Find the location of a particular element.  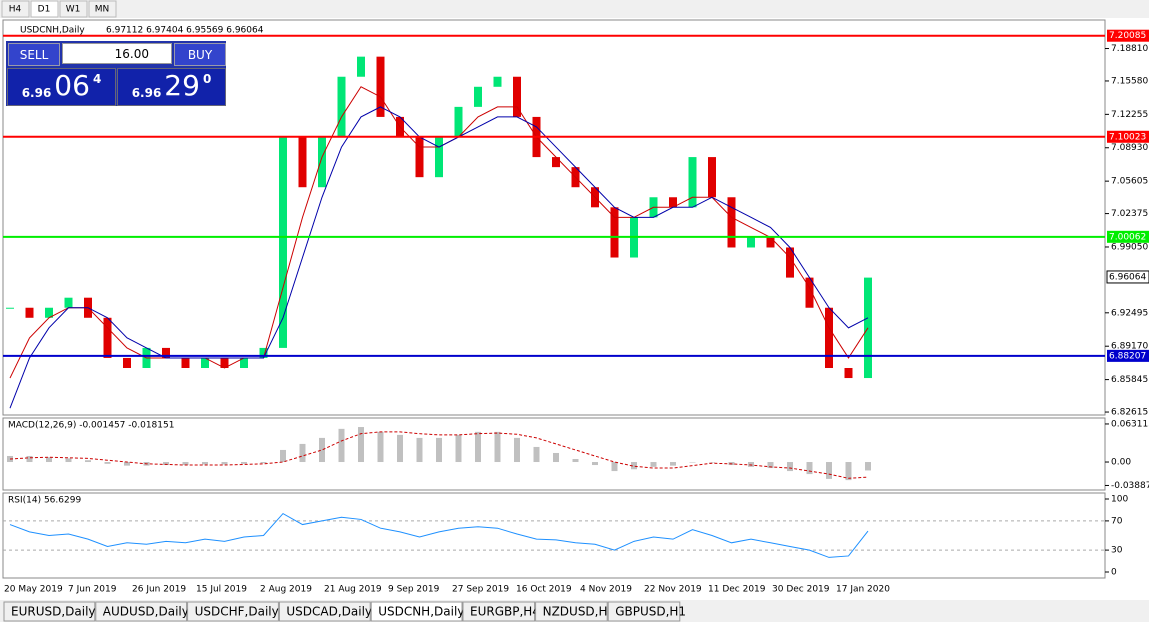

y-tick-label: 7.08930 is located at coordinates (1129, 148).